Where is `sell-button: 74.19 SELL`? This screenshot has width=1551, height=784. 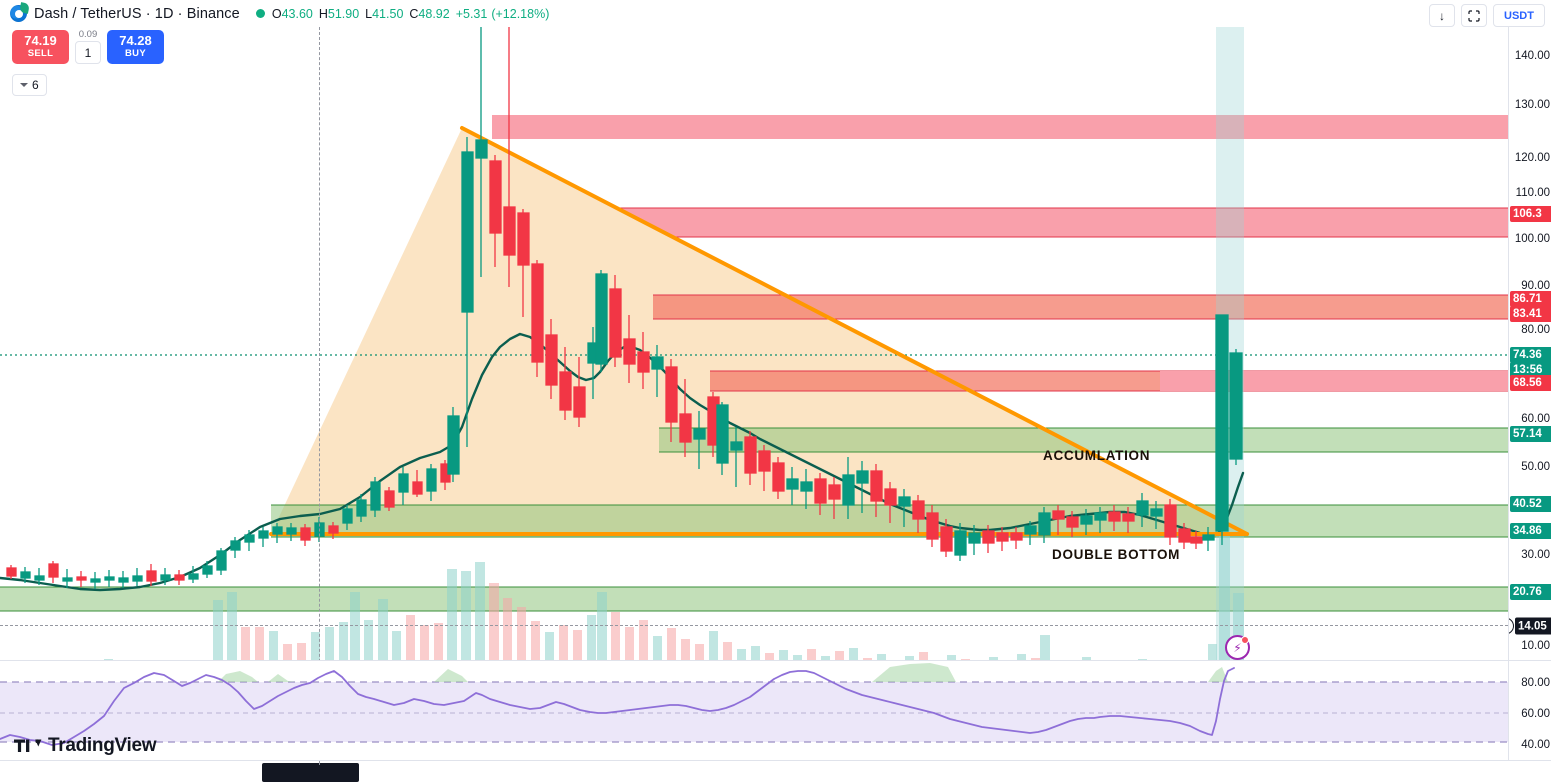
sell-button: 74.19 SELL is located at coordinates (40, 46).